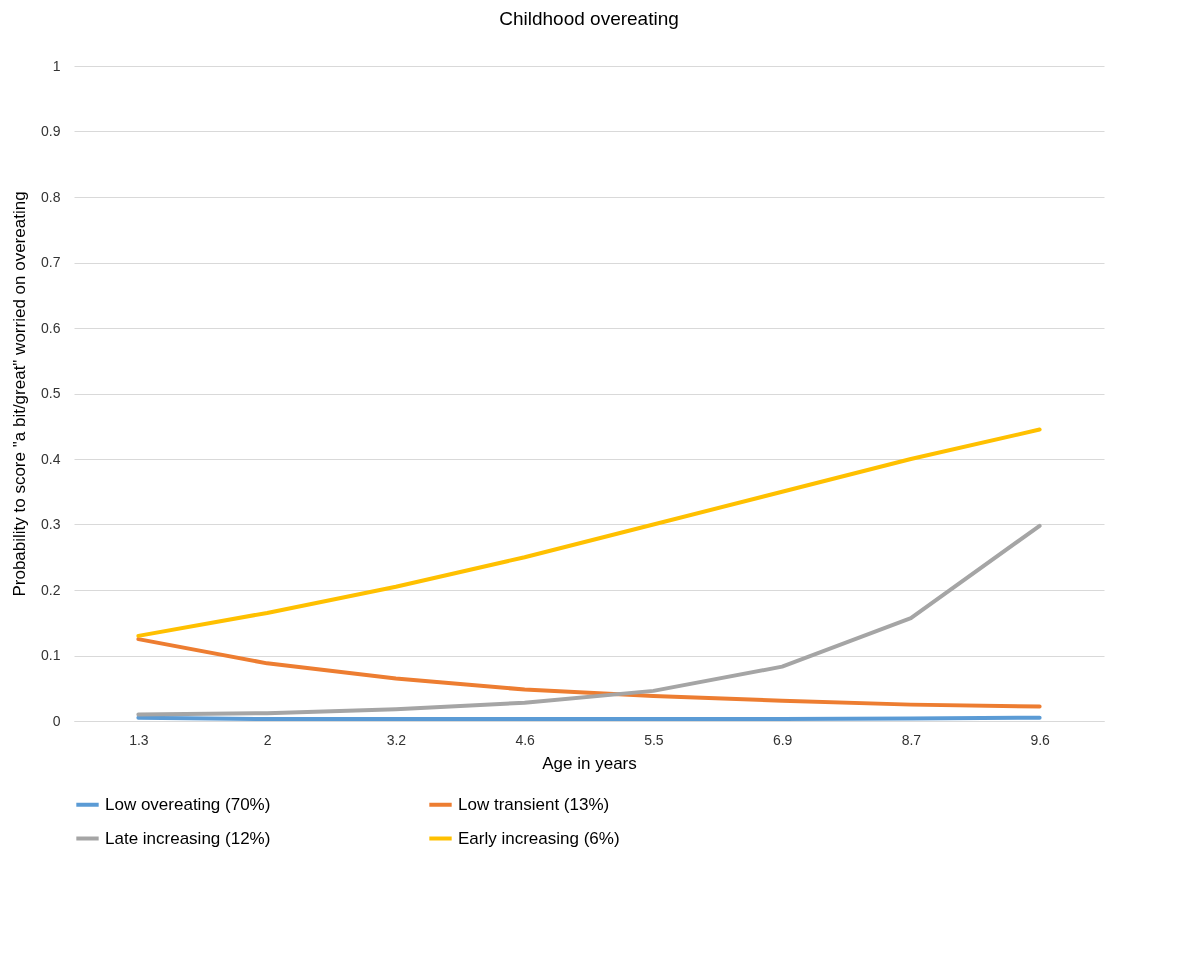  What do you see at coordinates (51, 196) in the screenshot?
I see `y-tick-label: 0.8` at bounding box center [51, 196].